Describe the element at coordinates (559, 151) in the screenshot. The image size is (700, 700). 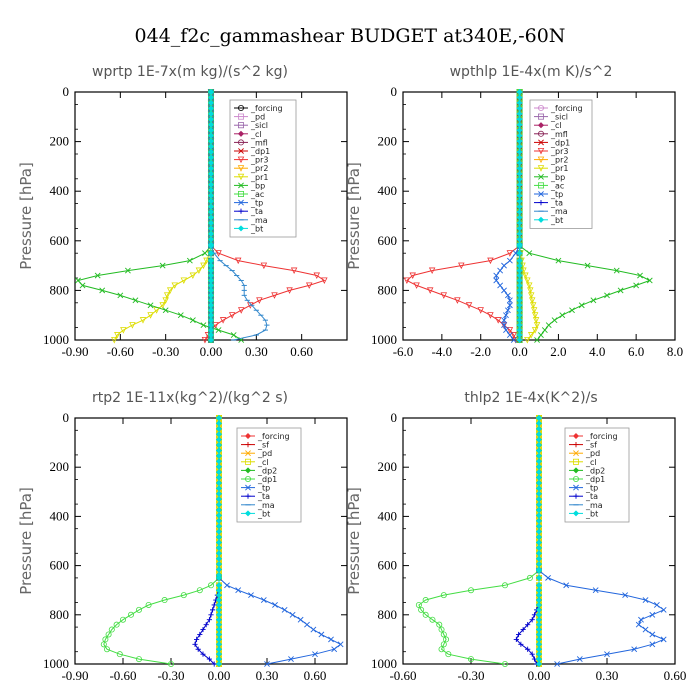
I see `legend-label: _pr3` at that location.